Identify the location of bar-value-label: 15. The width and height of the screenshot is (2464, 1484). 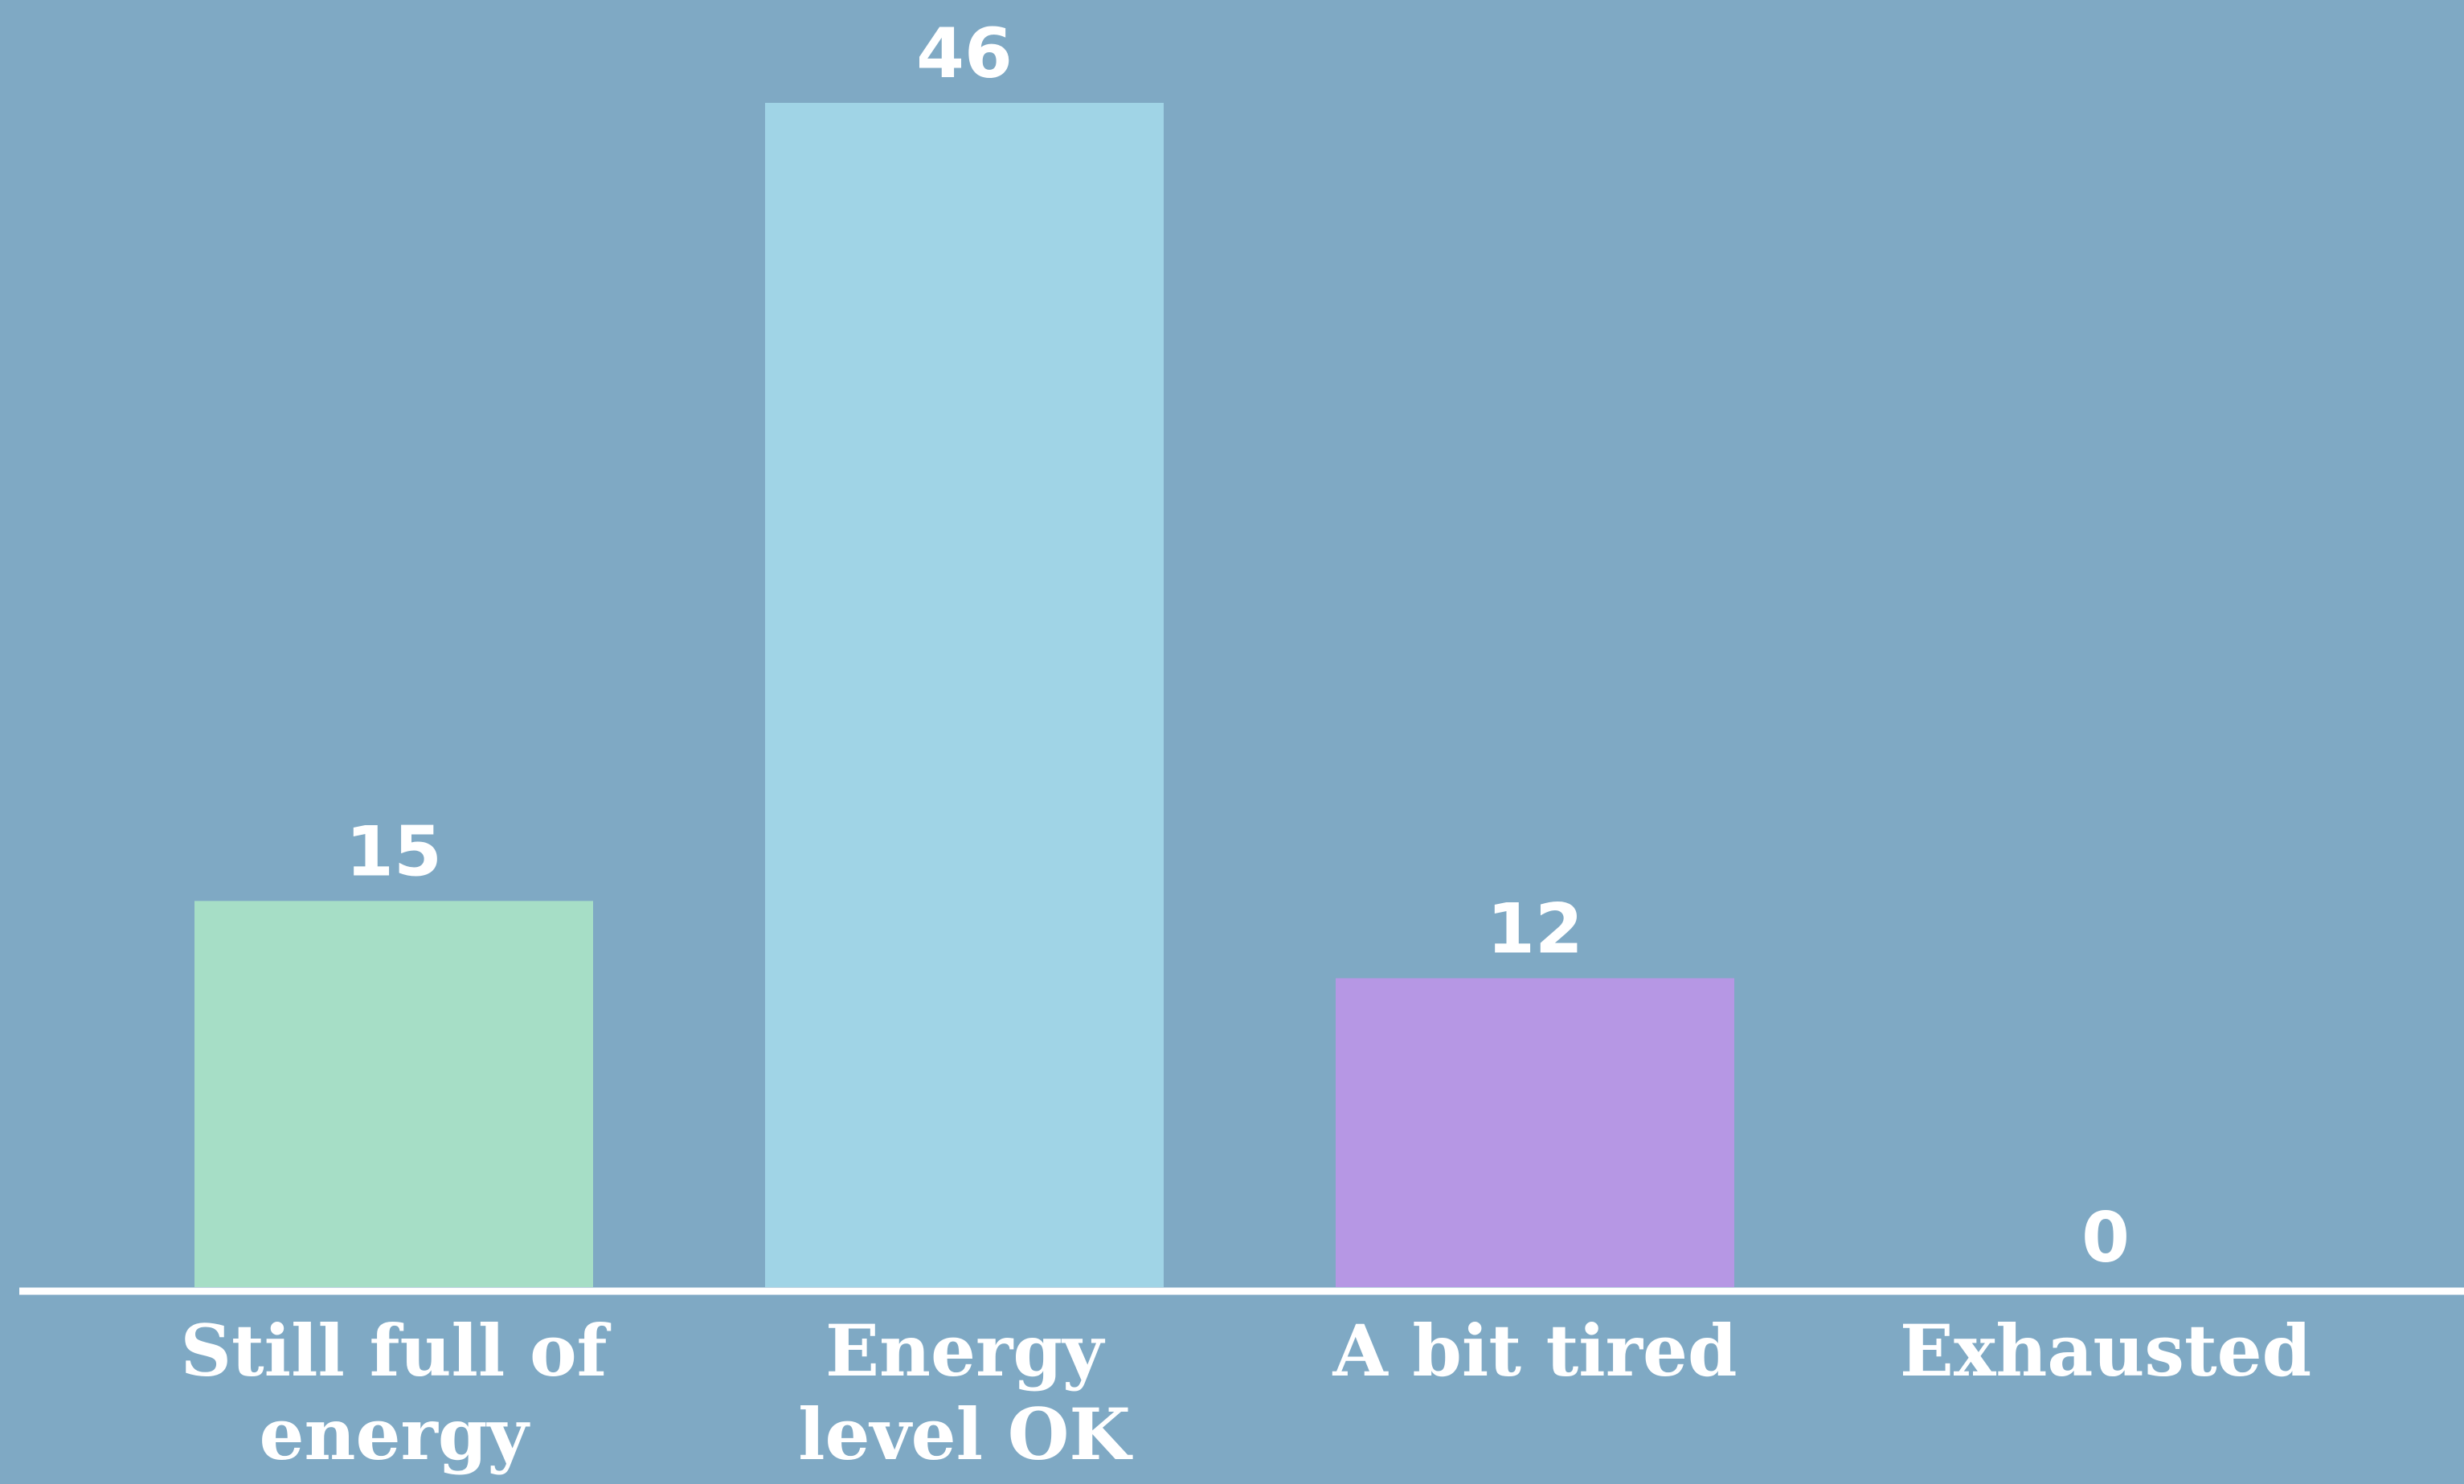
(394, 851).